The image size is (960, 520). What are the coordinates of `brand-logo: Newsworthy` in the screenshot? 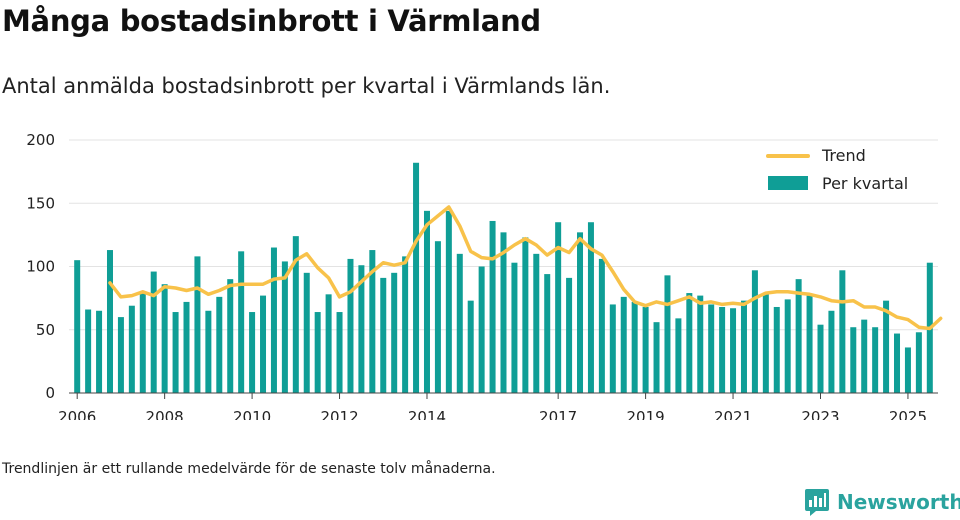 It's located at (882, 502).